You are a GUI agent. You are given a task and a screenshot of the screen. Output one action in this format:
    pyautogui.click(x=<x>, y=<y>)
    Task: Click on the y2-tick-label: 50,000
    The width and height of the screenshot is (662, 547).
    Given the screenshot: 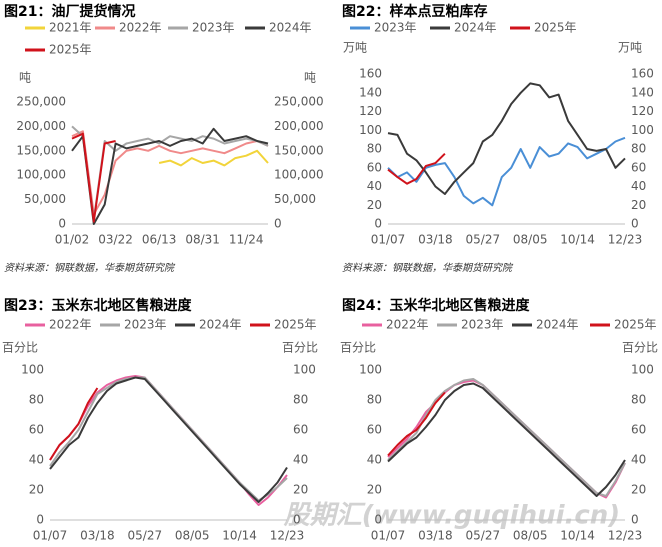 What is the action you would take?
    pyautogui.click(x=295, y=199)
    